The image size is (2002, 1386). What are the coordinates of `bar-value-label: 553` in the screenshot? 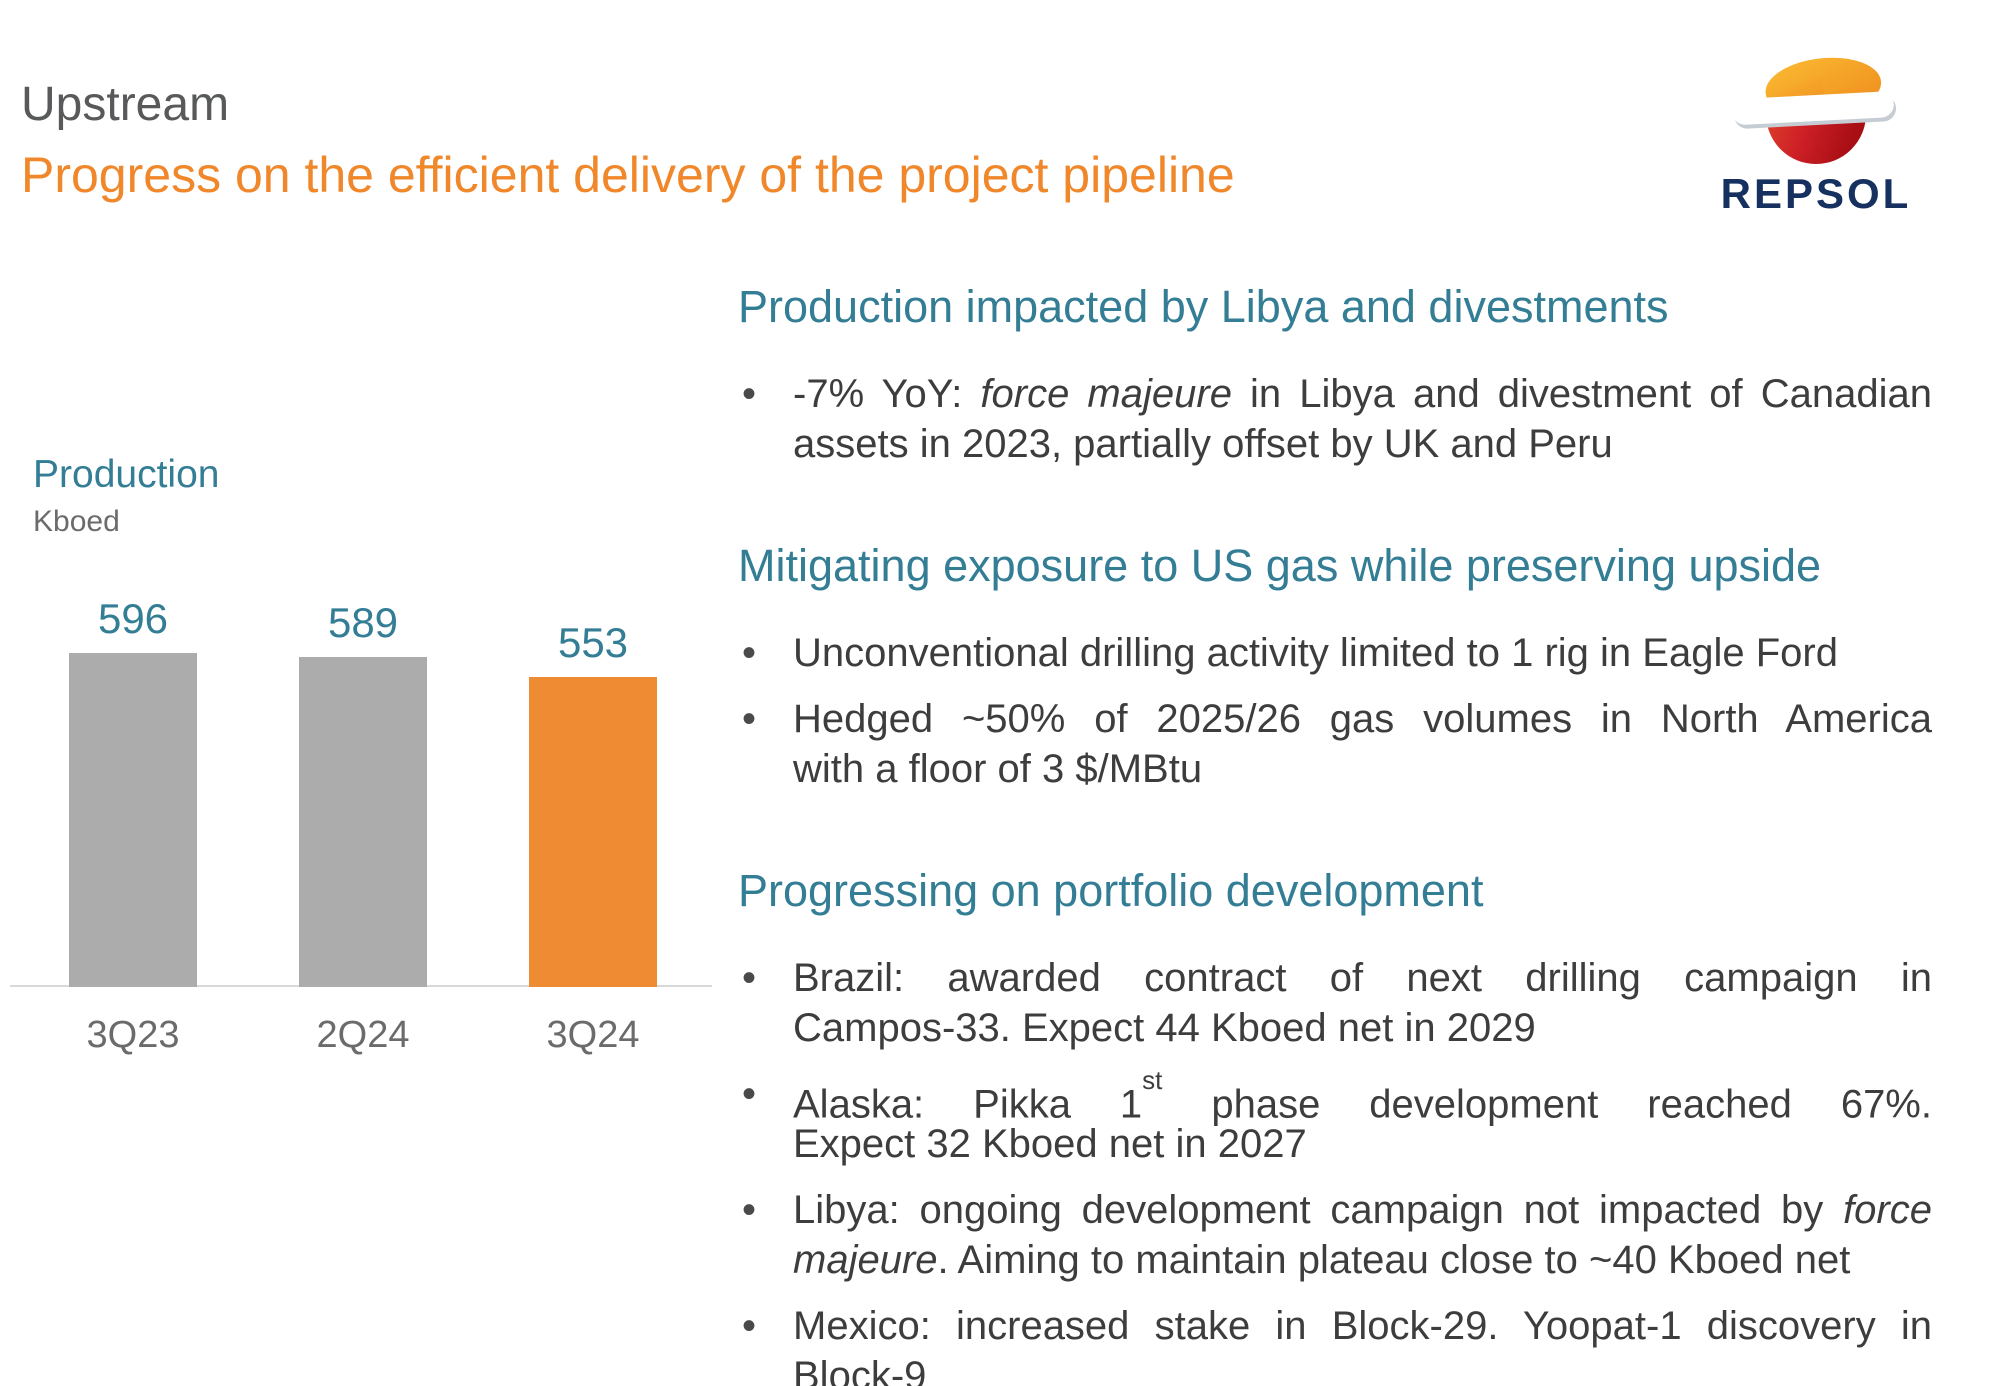 It's located at (593, 642).